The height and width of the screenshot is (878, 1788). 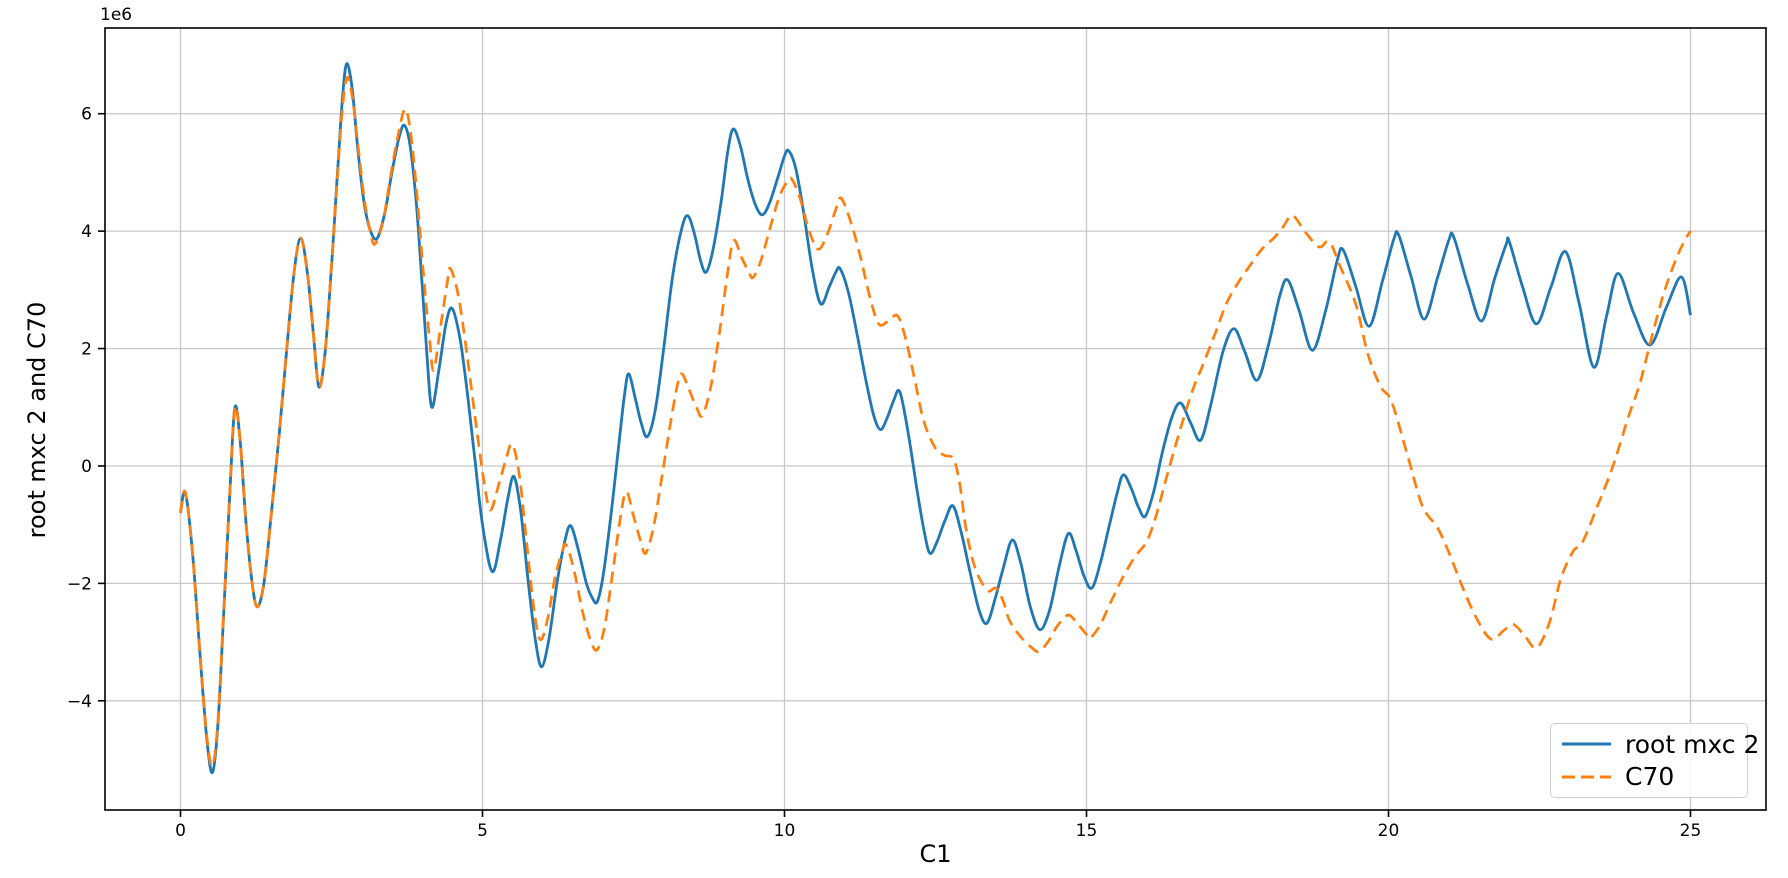 I want to click on legend-line-sample-dashed-icon, so click(x=1586, y=777).